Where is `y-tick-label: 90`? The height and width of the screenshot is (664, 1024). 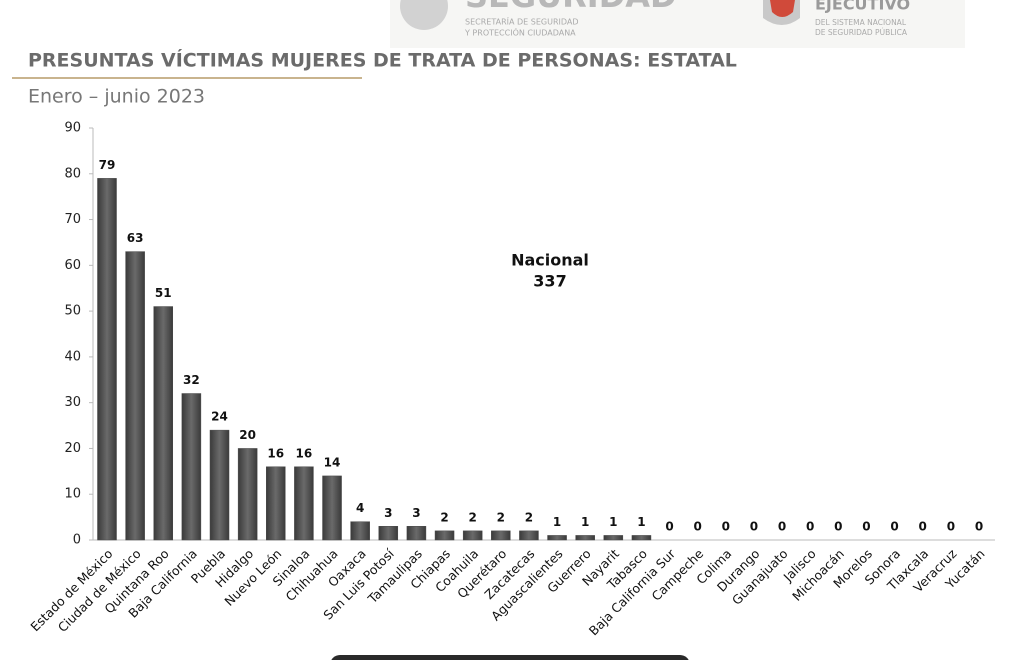 y-tick-label: 90 is located at coordinates (72, 128).